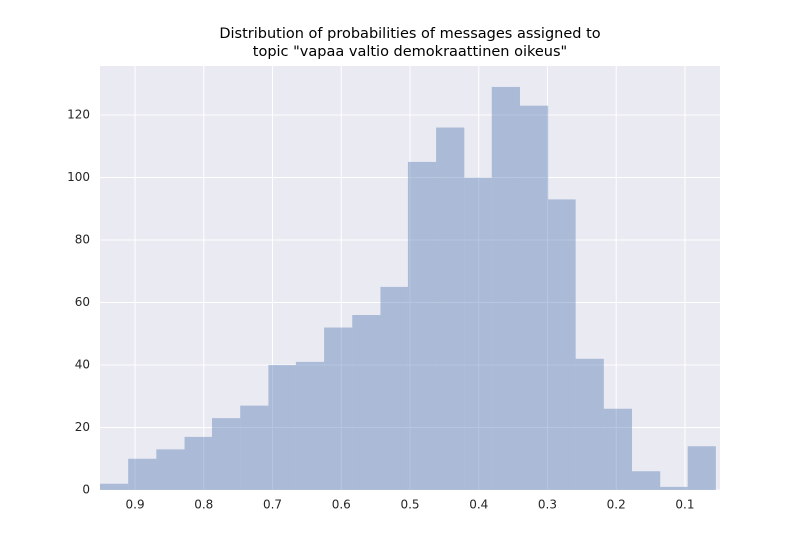 The height and width of the screenshot is (550, 800). I want to click on x-tick-label: 0.2, so click(616, 505).